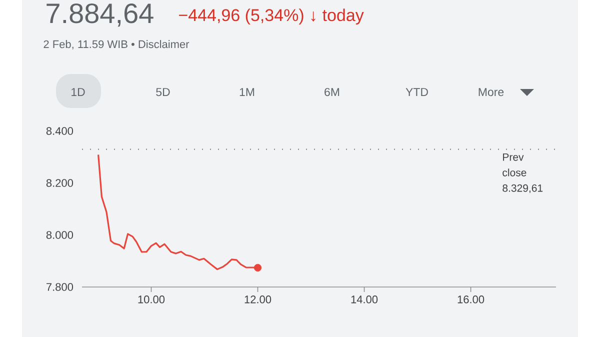  What do you see at coordinates (60, 235) in the screenshot?
I see `y-tick-label: 8.000` at bounding box center [60, 235].